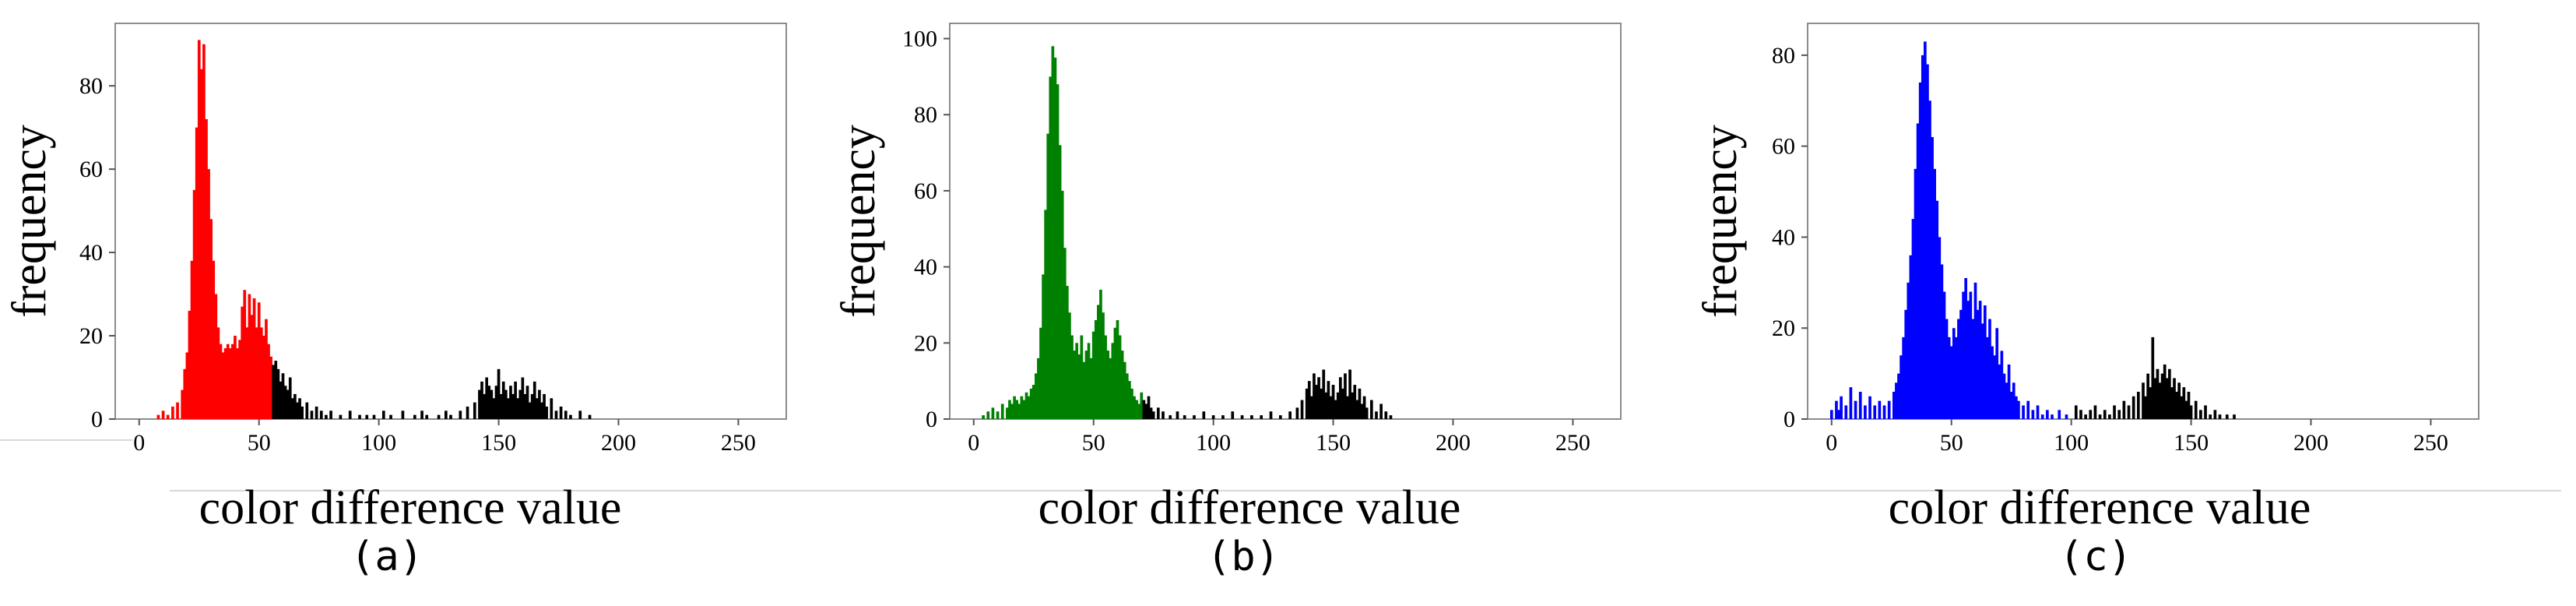 This screenshot has height=606, width=2576. What do you see at coordinates (1244, 557) in the screenshot?
I see `caption-b: (b)` at bounding box center [1244, 557].